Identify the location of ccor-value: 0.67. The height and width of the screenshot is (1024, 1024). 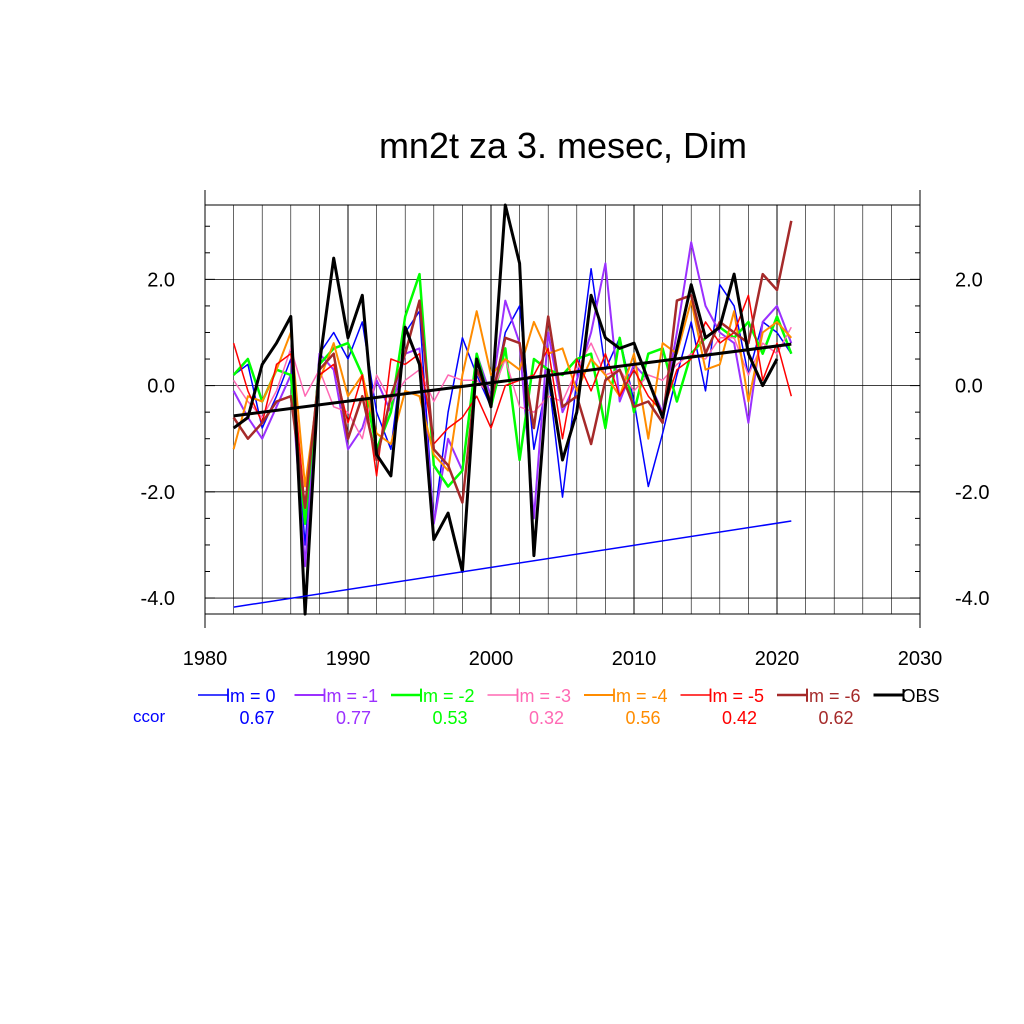
(256, 718).